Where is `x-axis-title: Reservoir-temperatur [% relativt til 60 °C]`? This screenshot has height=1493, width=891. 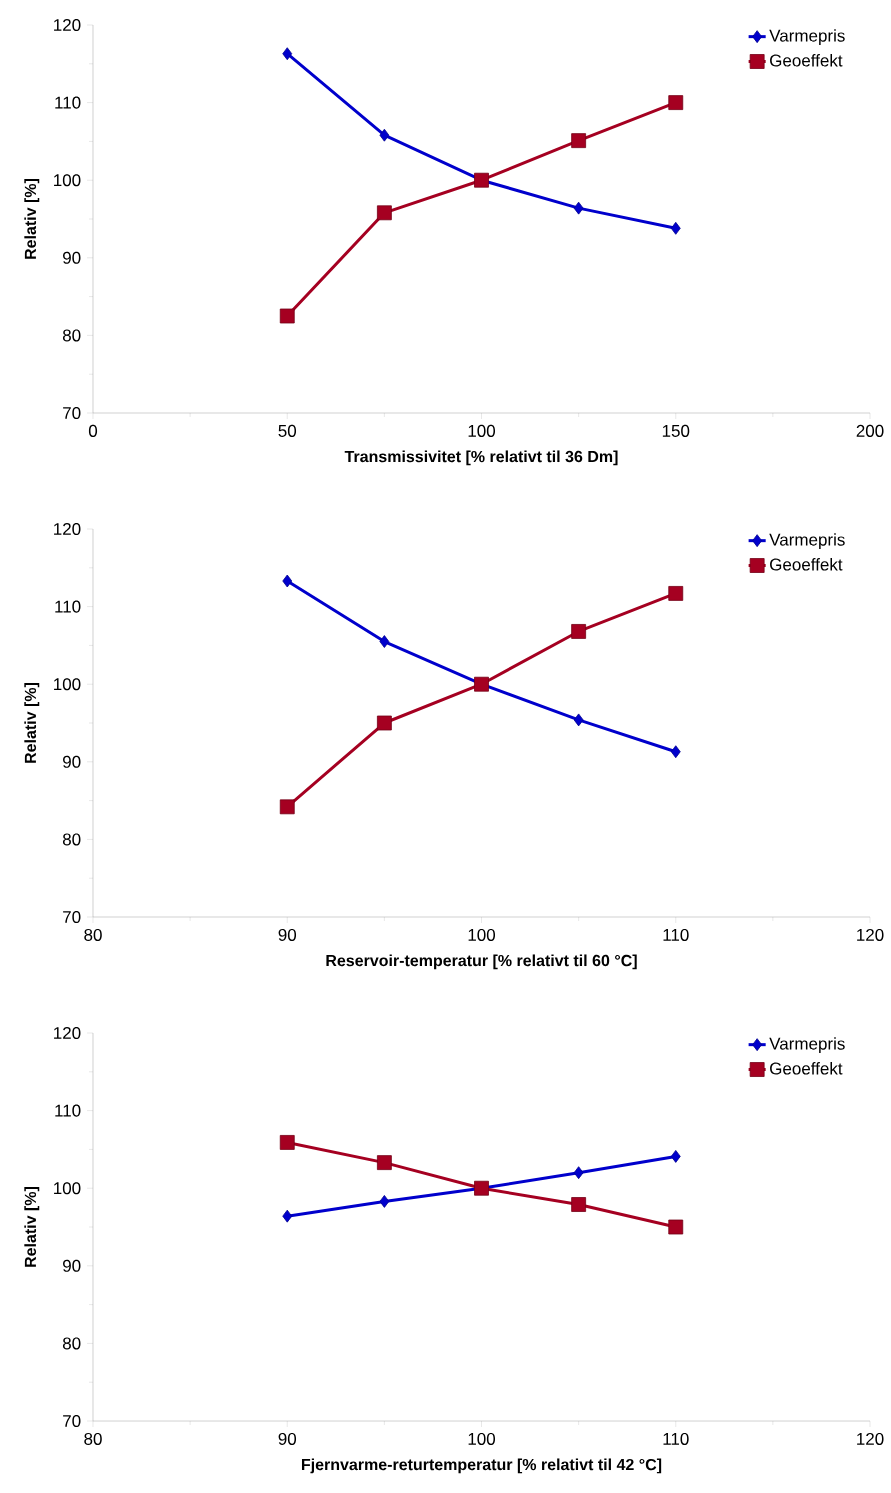
x-axis-title: Reservoir-temperatur [% relativt til 60 °C] is located at coordinates (481, 962).